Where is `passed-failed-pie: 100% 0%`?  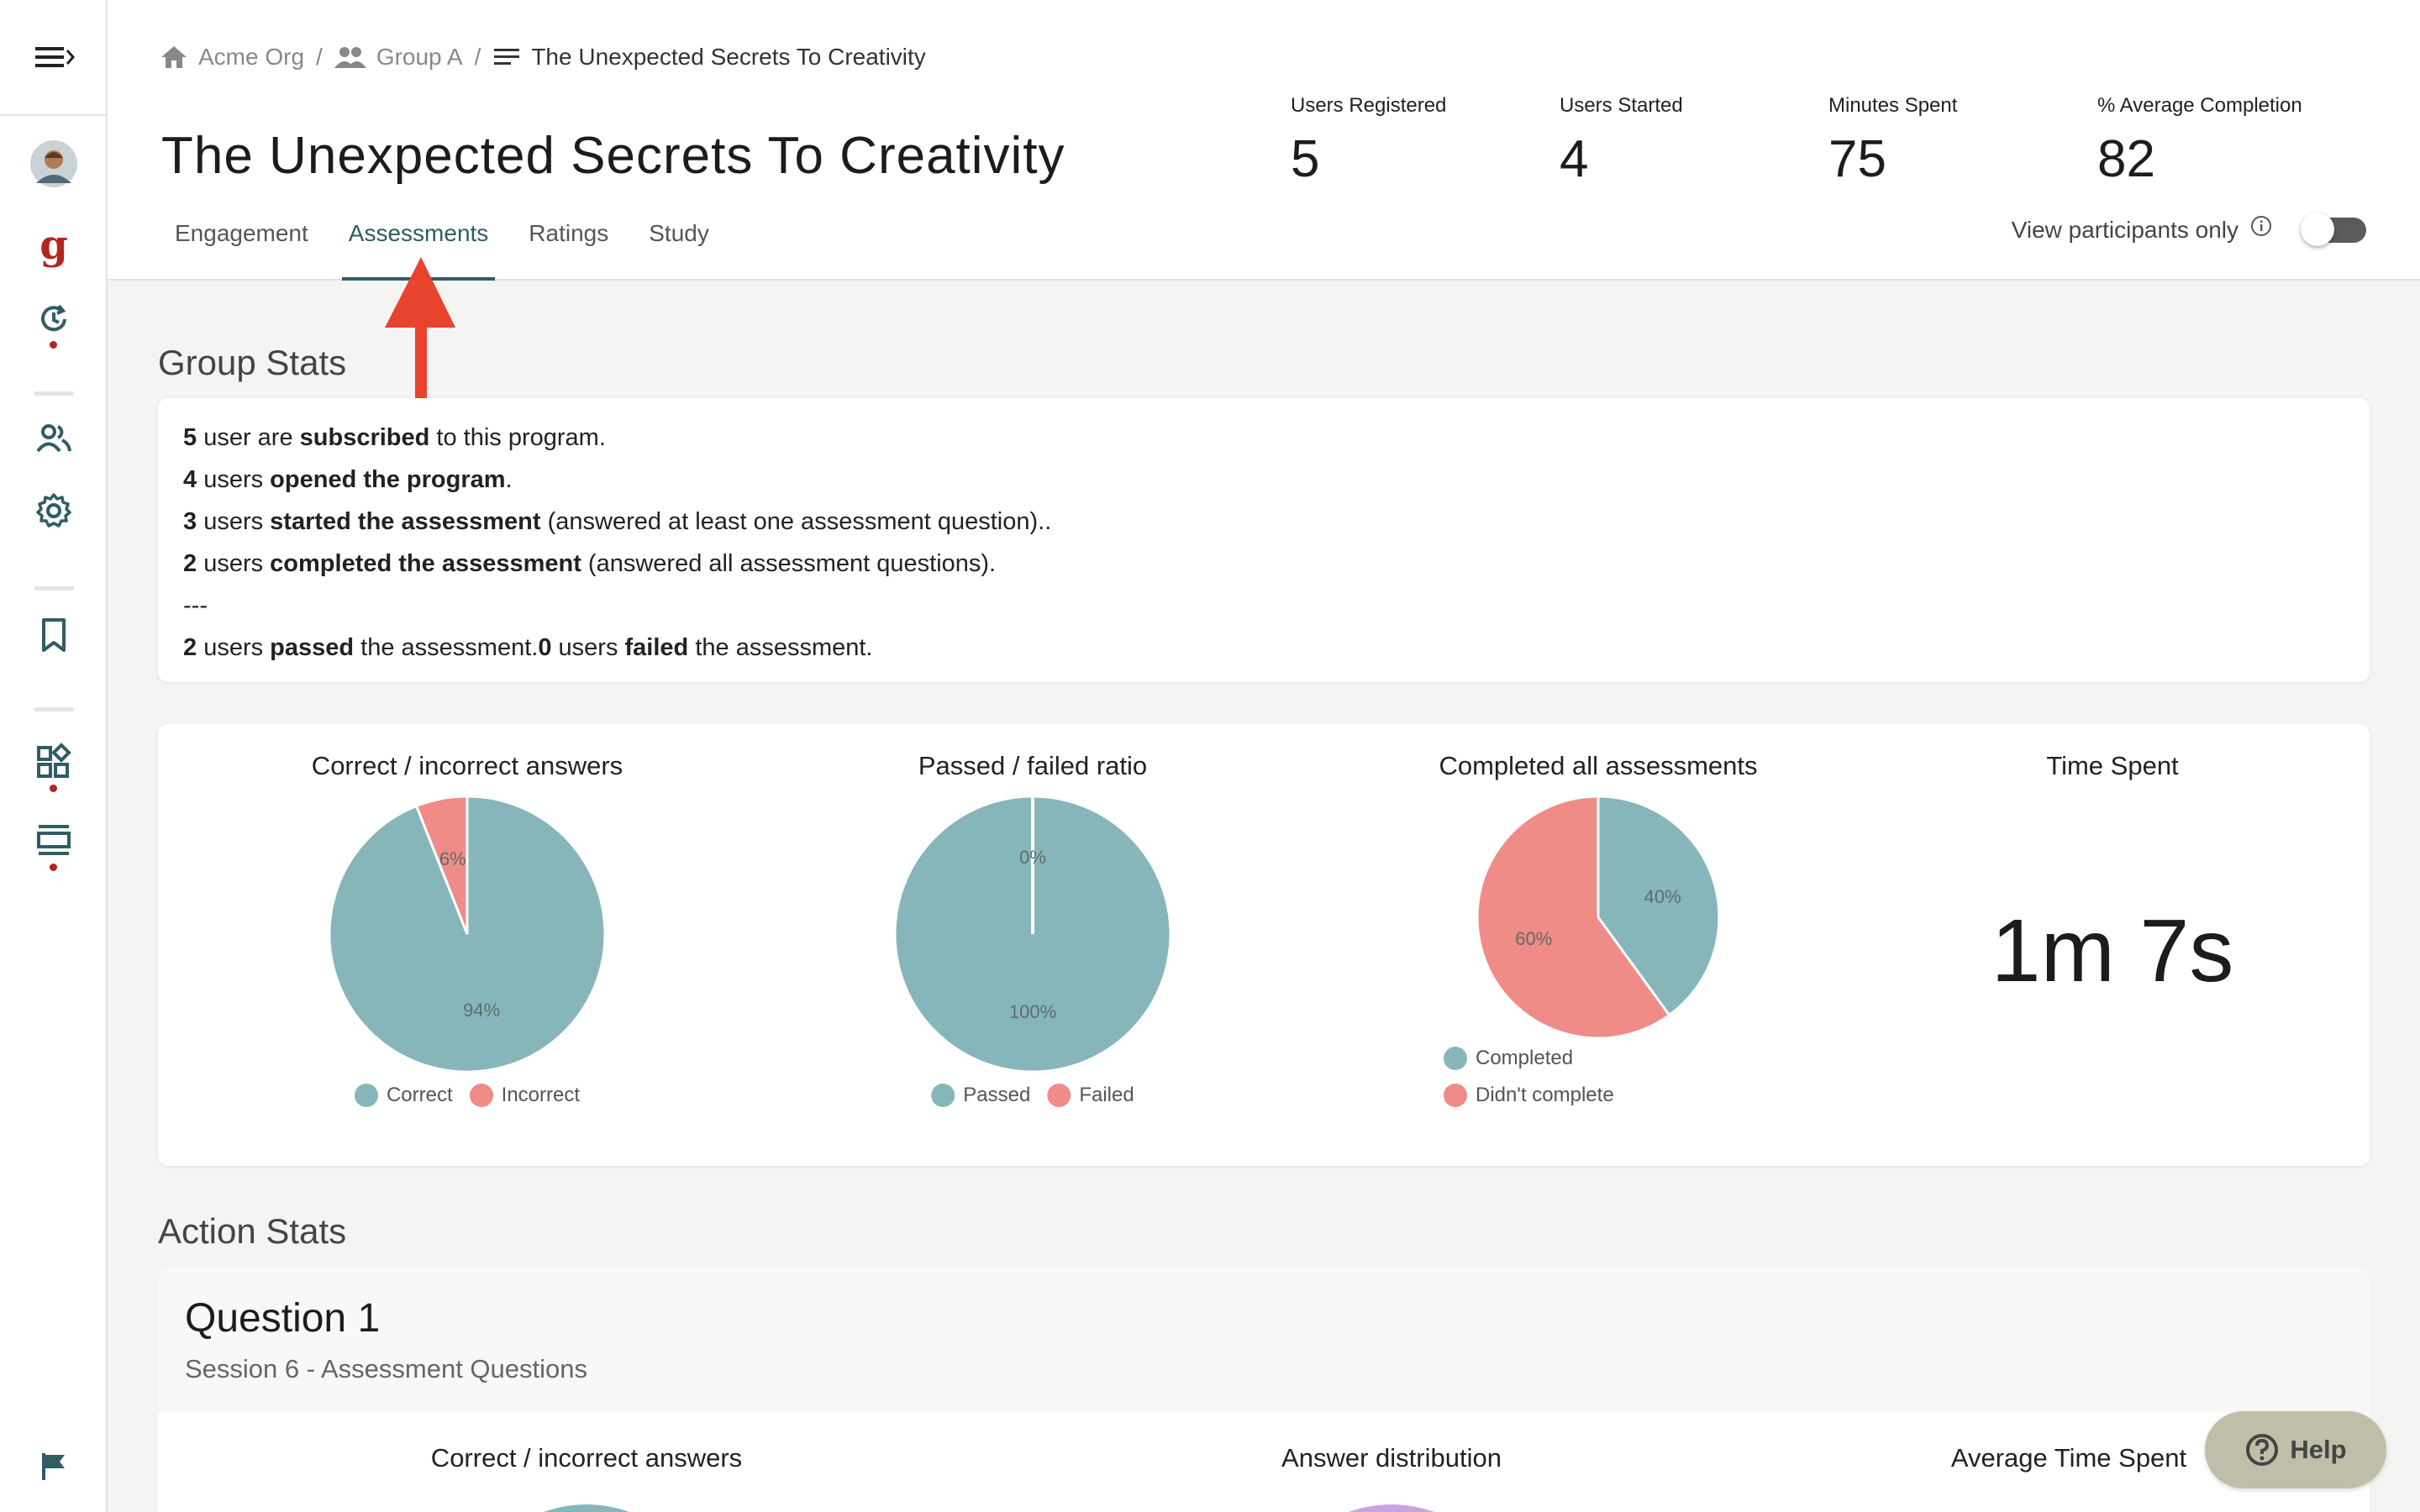 passed-failed-pie: 100% 0% is located at coordinates (1032, 934).